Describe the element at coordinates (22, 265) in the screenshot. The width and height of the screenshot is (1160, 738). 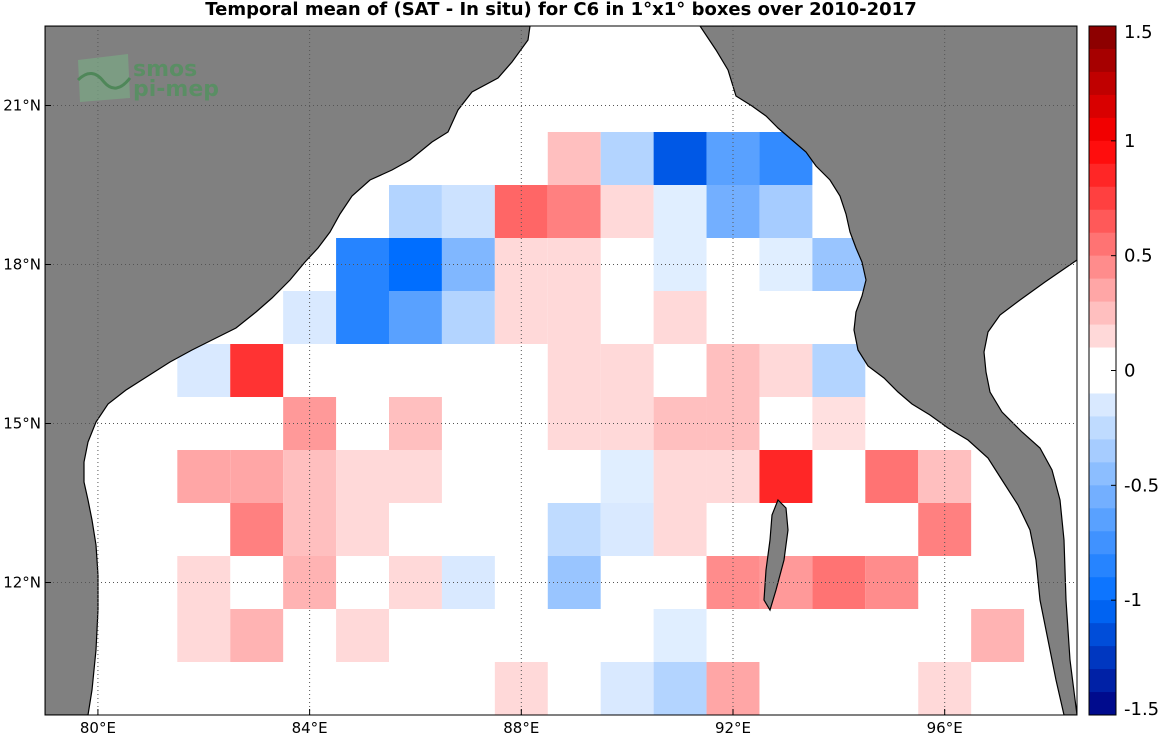
I see `y-tick-label: 18°N` at that location.